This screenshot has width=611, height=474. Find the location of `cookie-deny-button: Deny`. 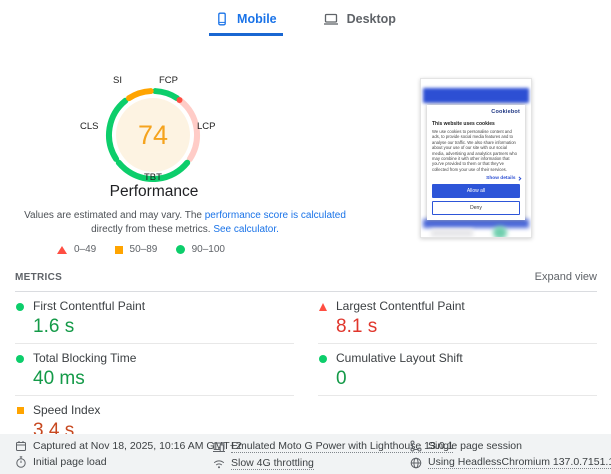

cookie-deny-button: Deny is located at coordinates (476, 208).